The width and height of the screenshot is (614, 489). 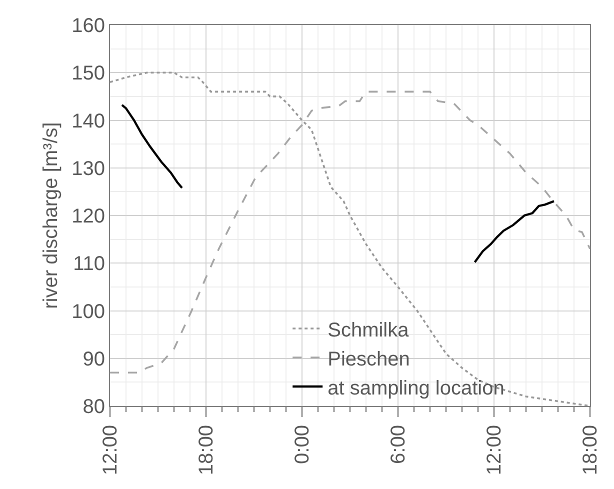 What do you see at coordinates (399, 444) in the screenshot?
I see `x-tick-label: 6:00` at bounding box center [399, 444].